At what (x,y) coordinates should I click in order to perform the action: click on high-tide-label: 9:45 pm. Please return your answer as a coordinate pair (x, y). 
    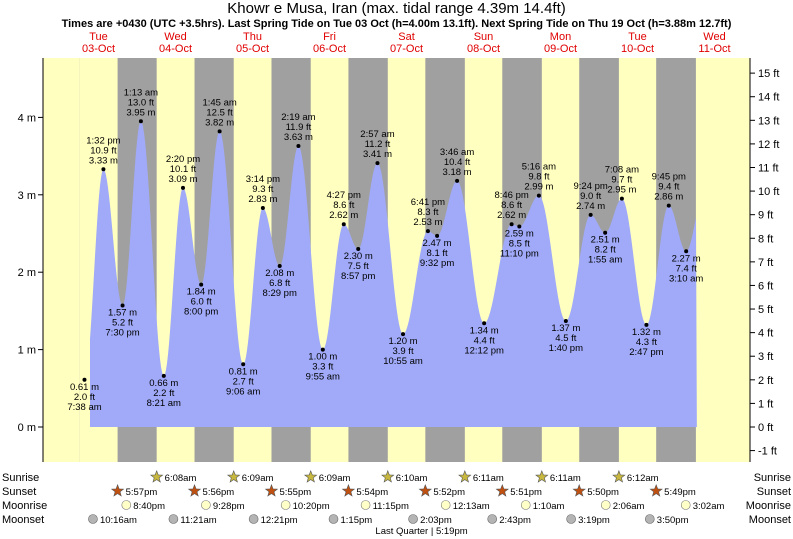
    Looking at the image, I should click on (669, 177).